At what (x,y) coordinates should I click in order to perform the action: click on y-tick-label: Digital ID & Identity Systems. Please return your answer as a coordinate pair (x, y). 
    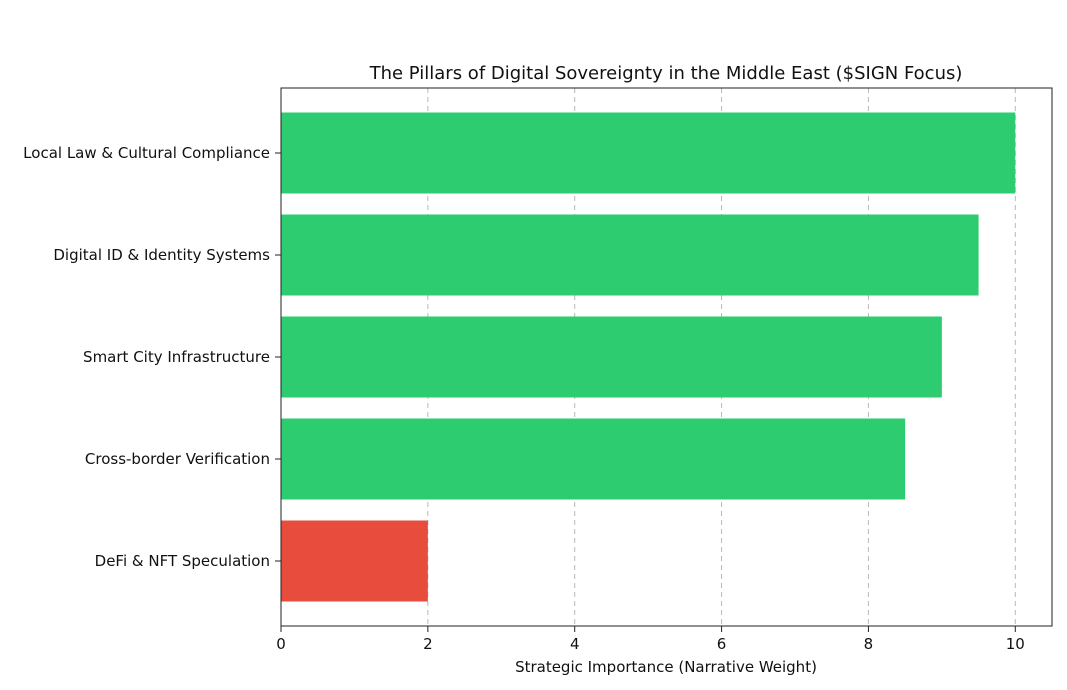
    Looking at the image, I should click on (161, 255).